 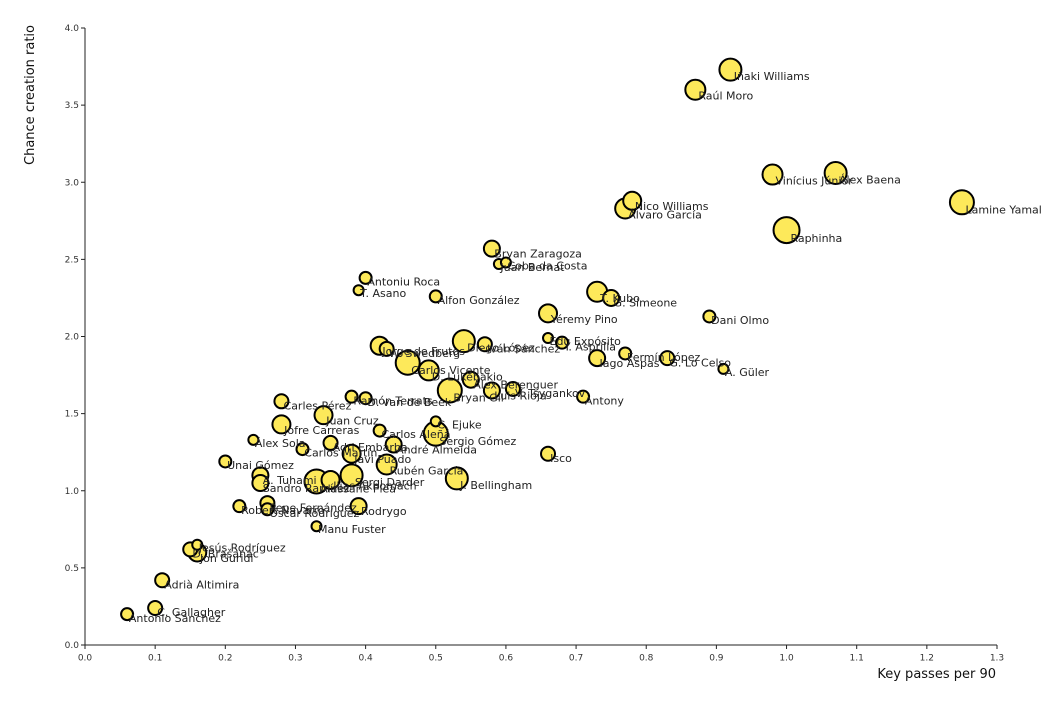 I want to click on x-tick-label: 0.5, so click(x=436, y=659).